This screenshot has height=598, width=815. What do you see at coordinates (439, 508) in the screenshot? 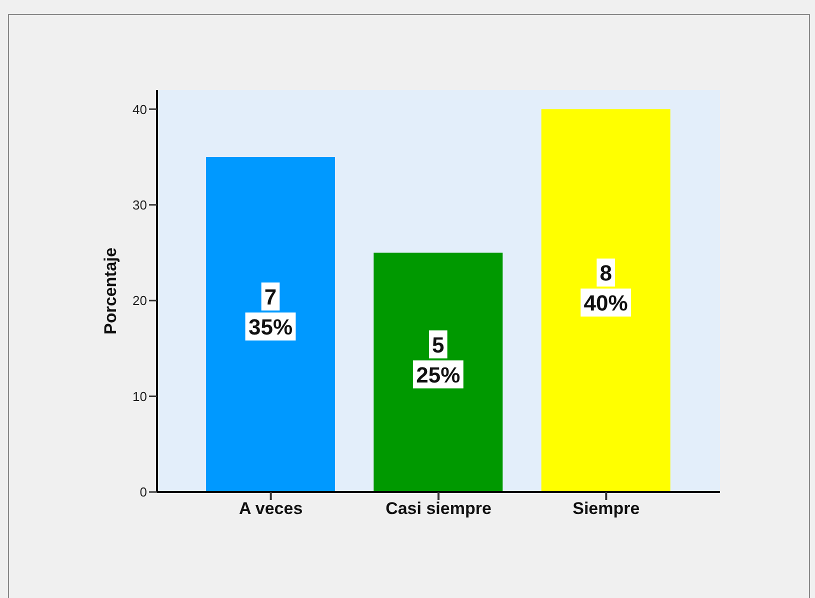
I see `x-tick-label: Casi siempre` at bounding box center [439, 508].